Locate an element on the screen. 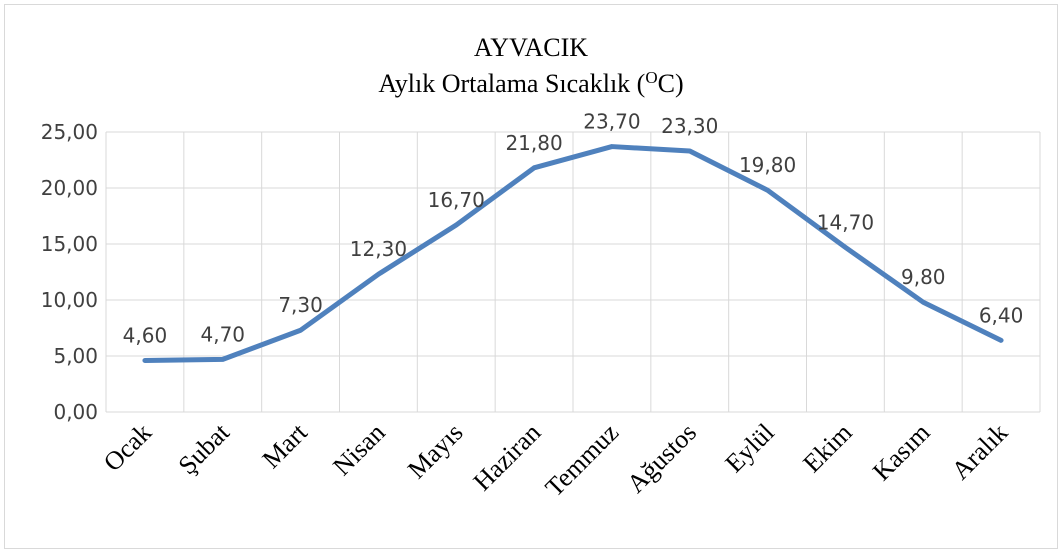  data-label: 7,30 is located at coordinates (300, 305).